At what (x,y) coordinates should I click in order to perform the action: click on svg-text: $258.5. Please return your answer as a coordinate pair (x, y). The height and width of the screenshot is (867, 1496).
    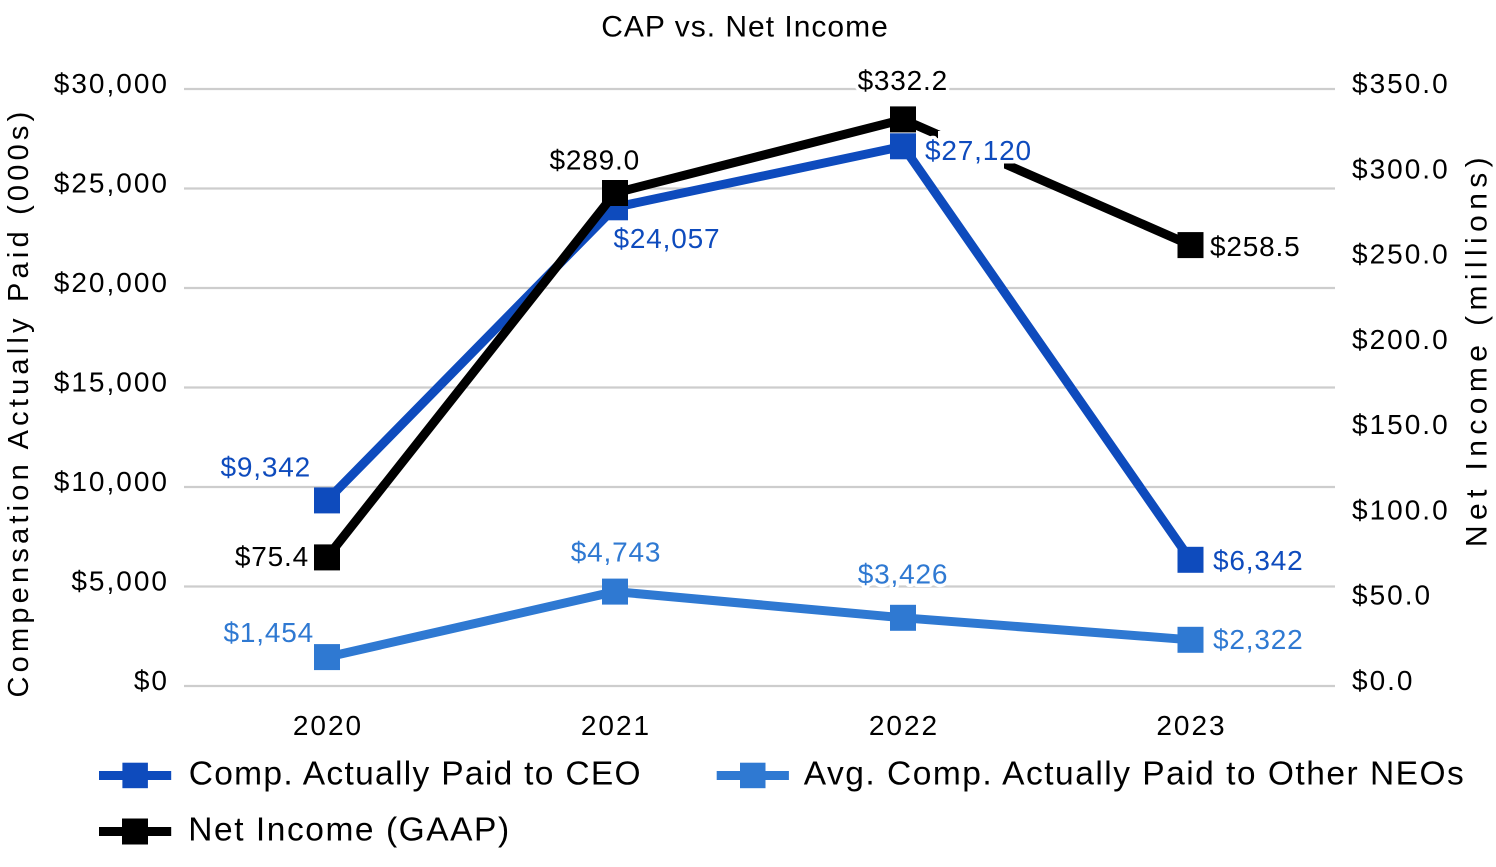
    Looking at the image, I should click on (1255, 246).